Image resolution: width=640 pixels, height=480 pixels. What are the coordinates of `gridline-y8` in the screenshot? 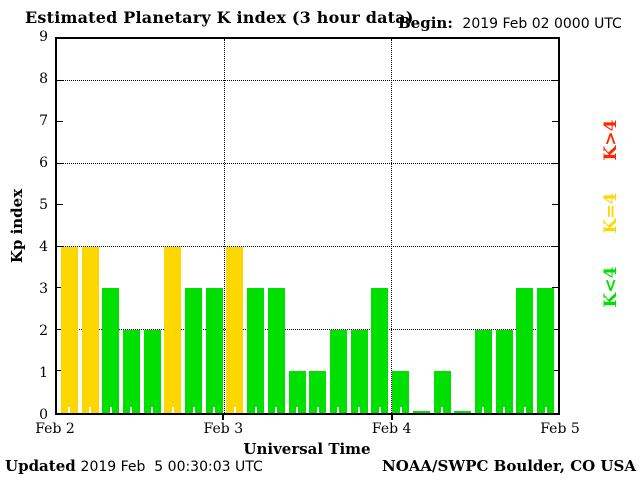 It's located at (307, 80).